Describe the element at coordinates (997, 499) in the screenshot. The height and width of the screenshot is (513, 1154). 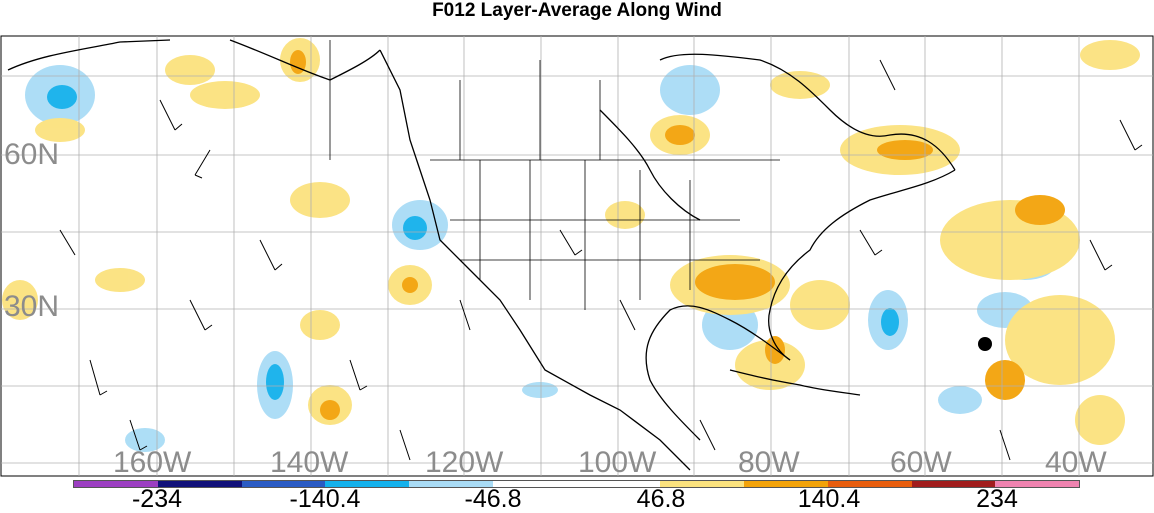
I see `colorbar-label: 234` at that location.